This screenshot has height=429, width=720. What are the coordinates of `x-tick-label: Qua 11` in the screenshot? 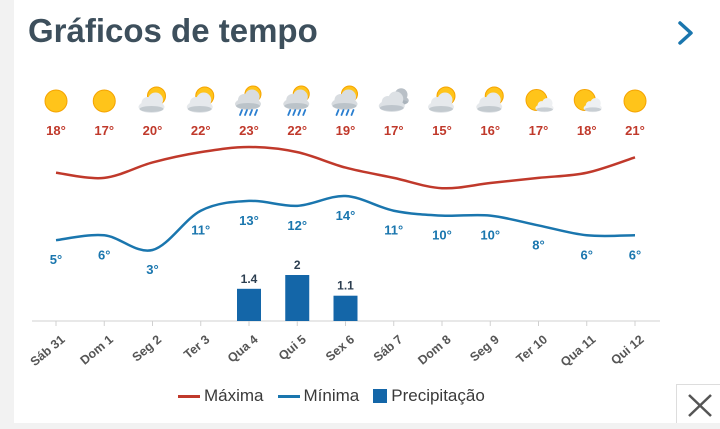 It's located at (578, 350).